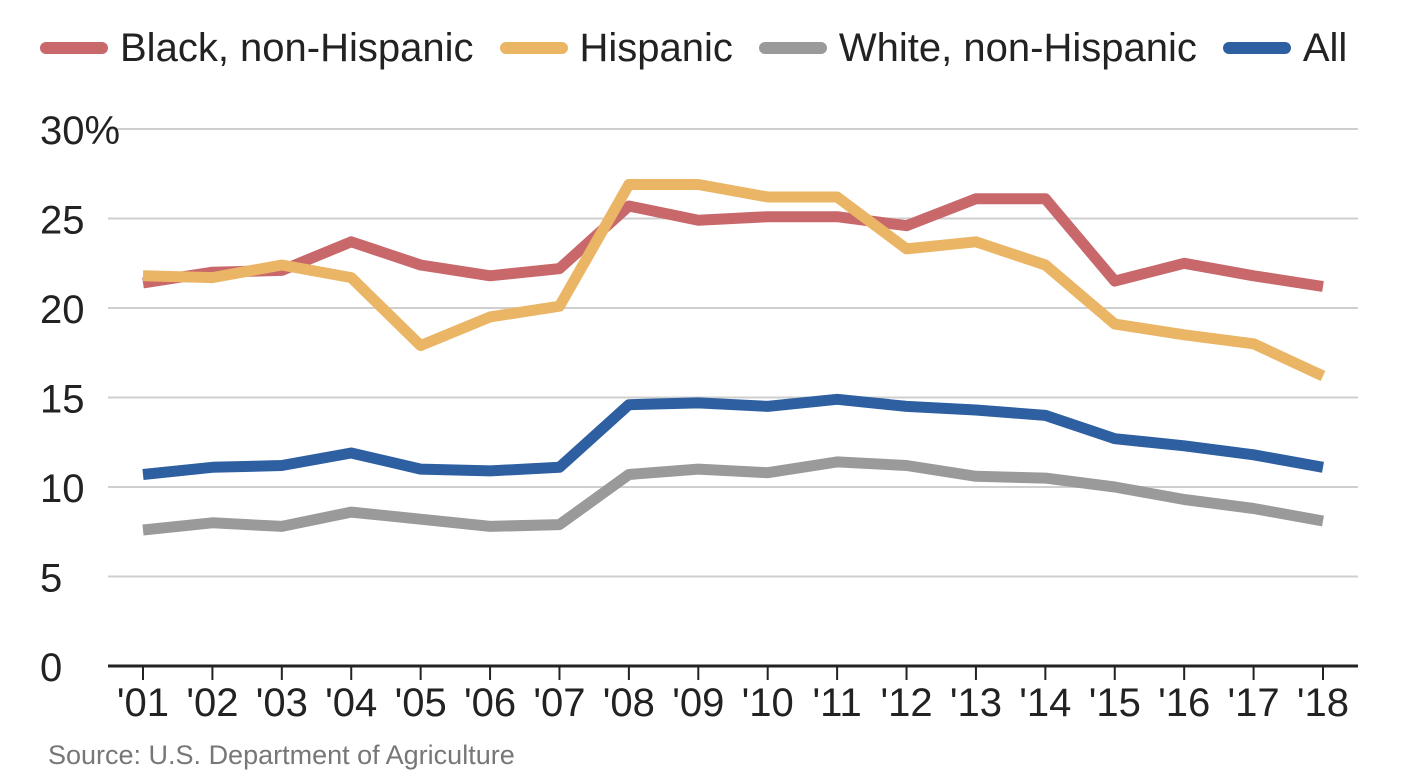 The height and width of the screenshot is (782, 1410). I want to click on x-tick-label: '09, so click(698, 703).